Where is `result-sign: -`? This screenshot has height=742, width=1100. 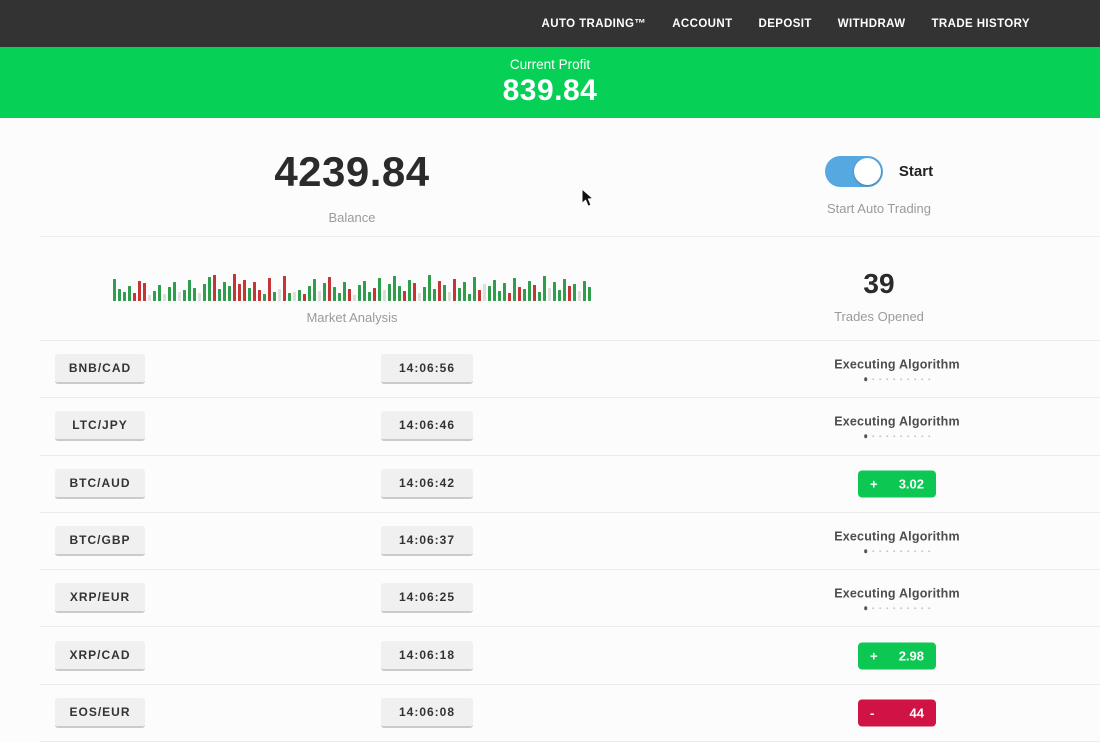 result-sign: - is located at coordinates (872, 713).